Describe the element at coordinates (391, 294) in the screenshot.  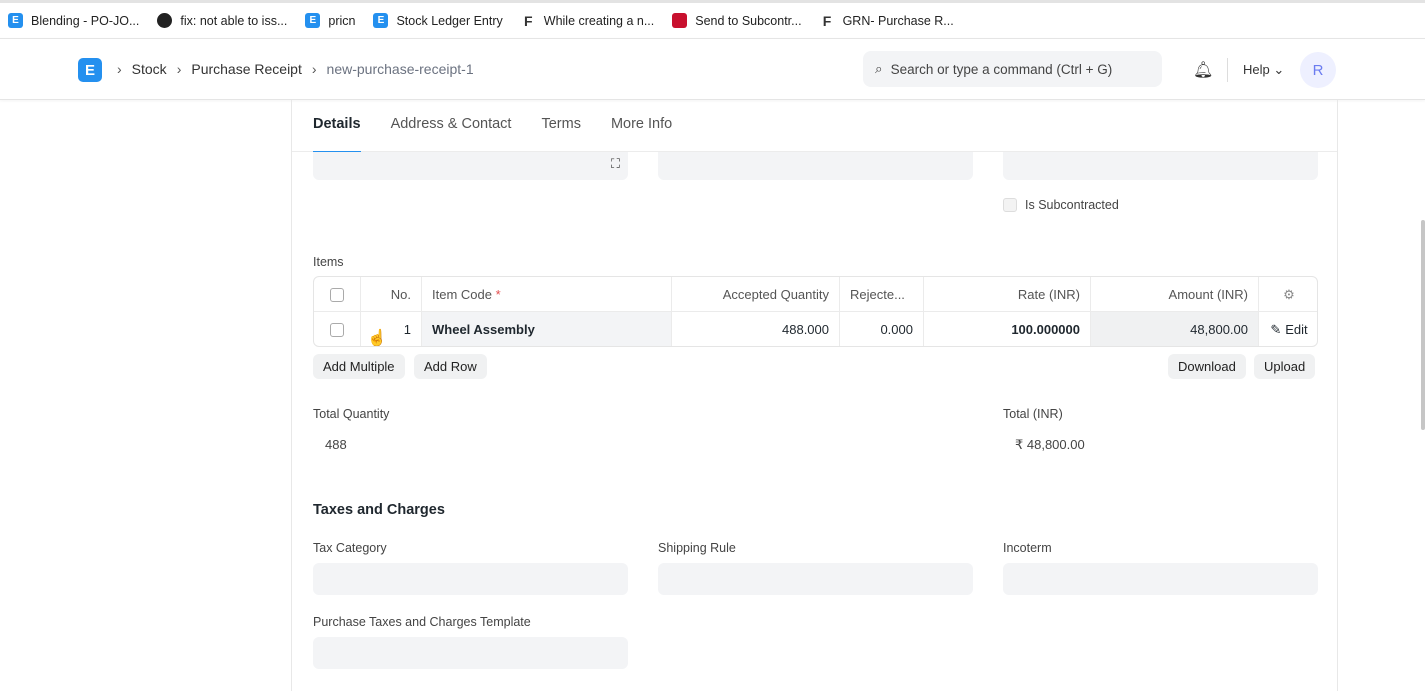
I see `header-no: No.` at that location.